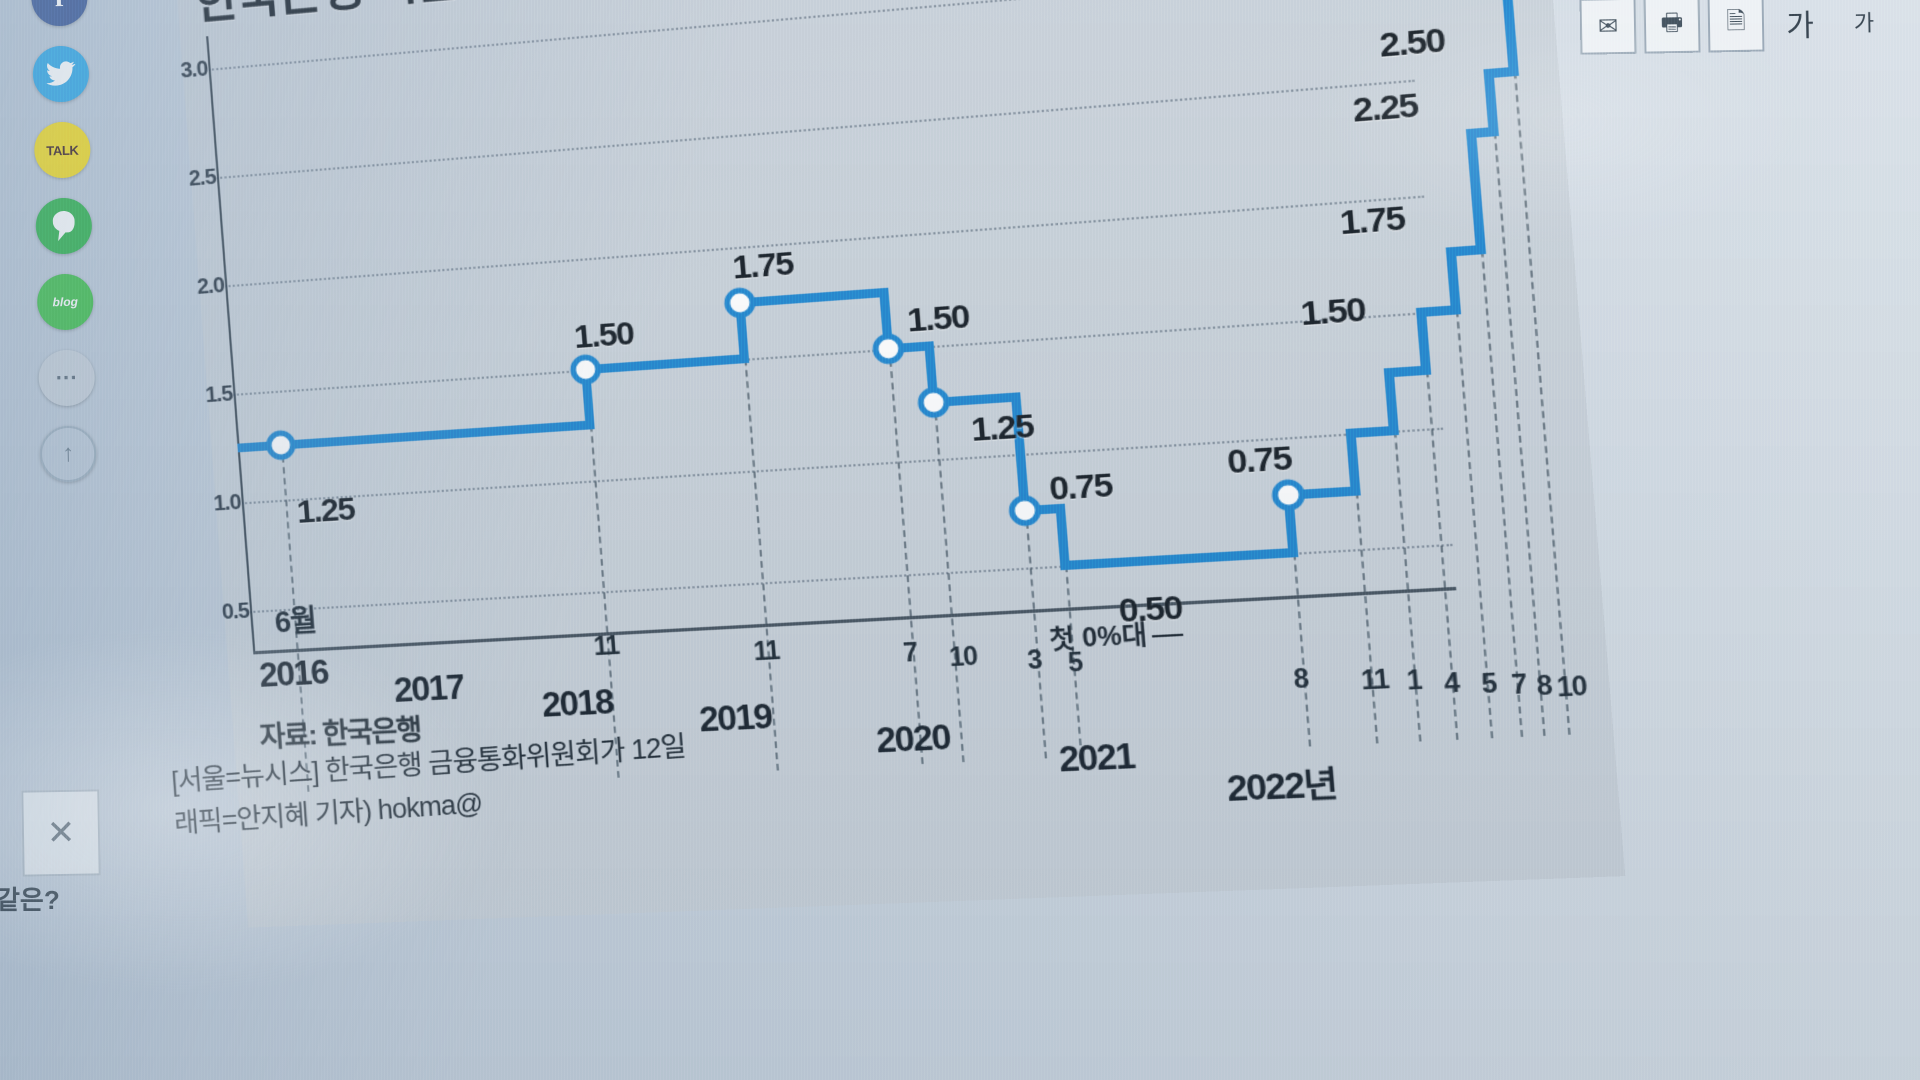 Image resolution: width=1920 pixels, height=1080 pixels. What do you see at coordinates (219, 394) in the screenshot?
I see `y-tick-label: 1.5` at bounding box center [219, 394].